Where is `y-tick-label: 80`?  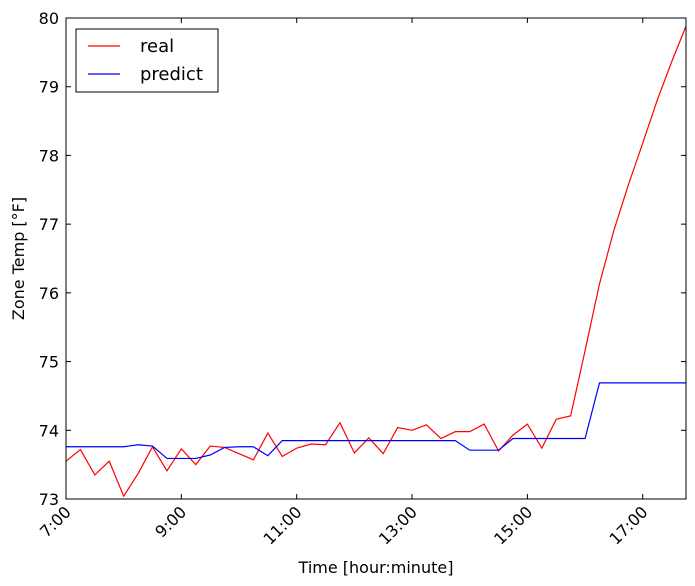
y-tick-label: 80 is located at coordinates (49, 18).